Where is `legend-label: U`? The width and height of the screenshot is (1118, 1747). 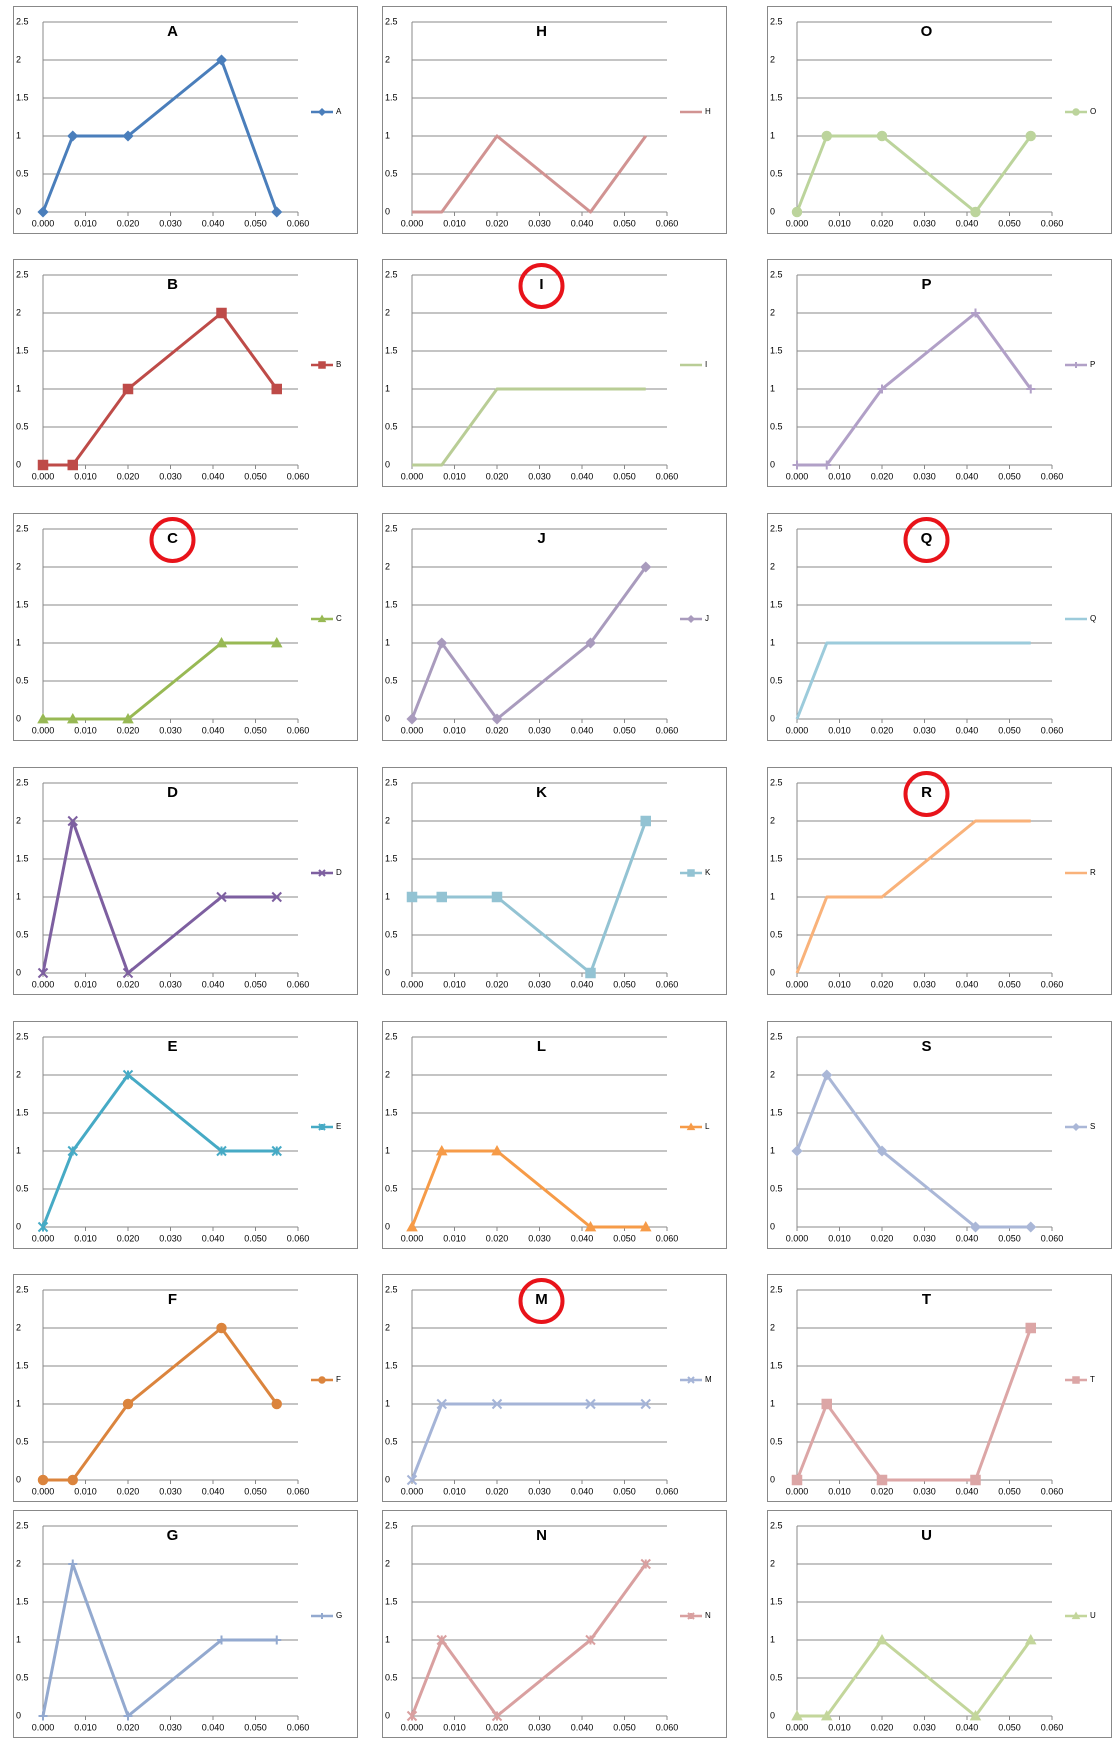
legend-label: U is located at coordinates (1093, 1615).